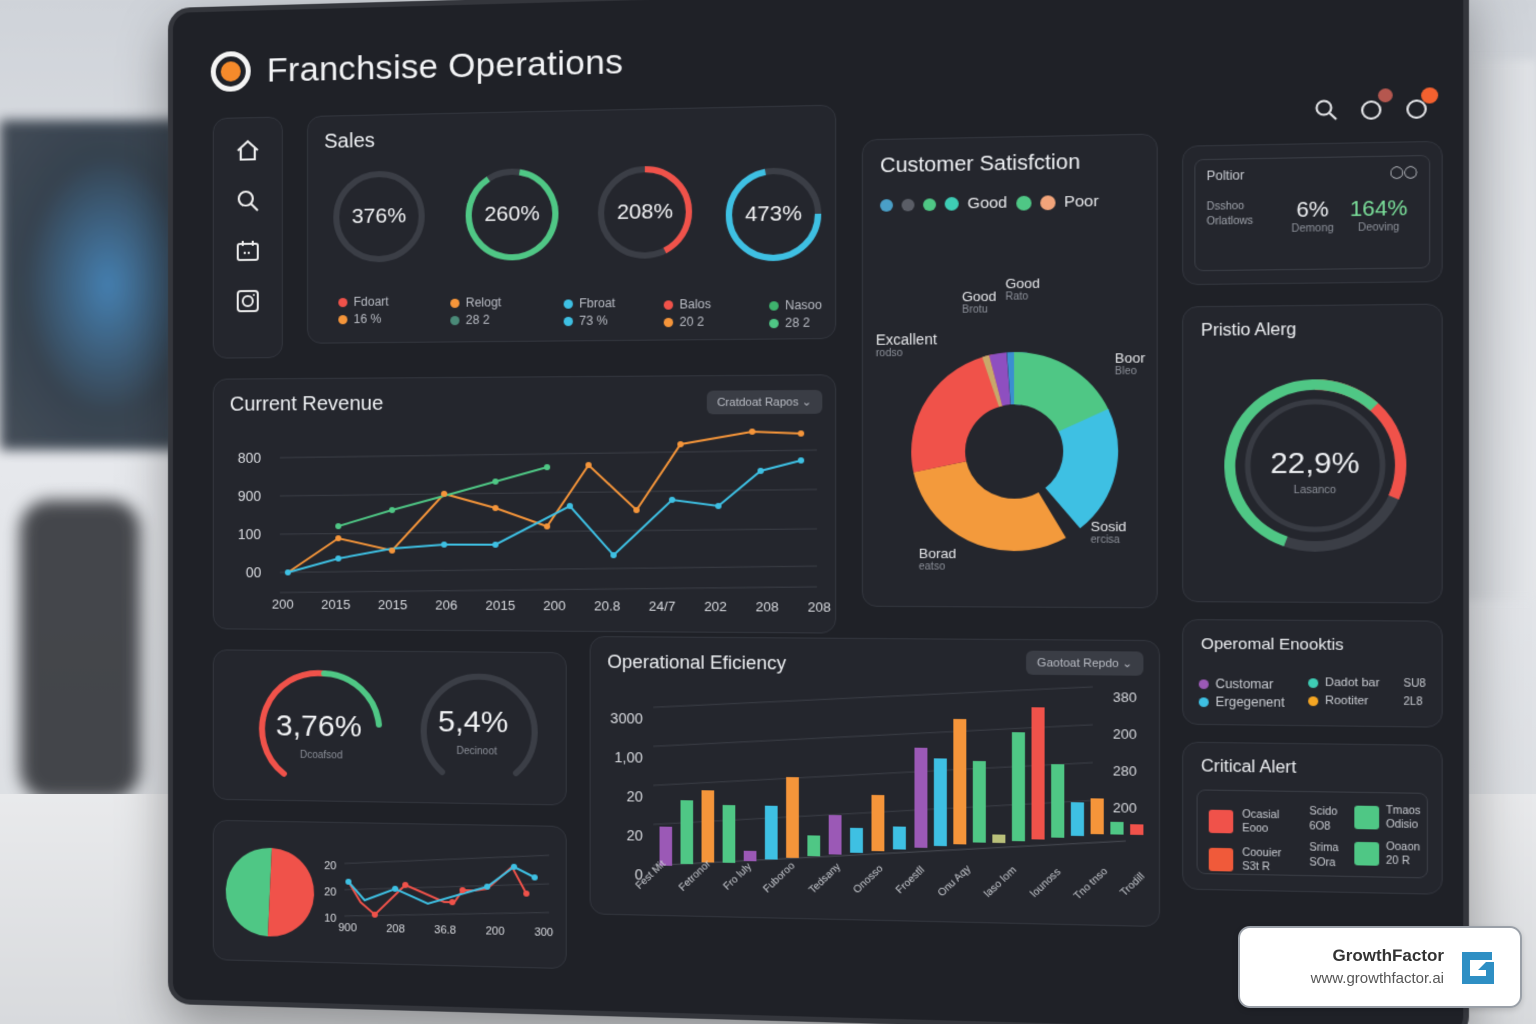  Describe the element at coordinates (248, 150) in the screenshot. I see `home-icon` at that location.